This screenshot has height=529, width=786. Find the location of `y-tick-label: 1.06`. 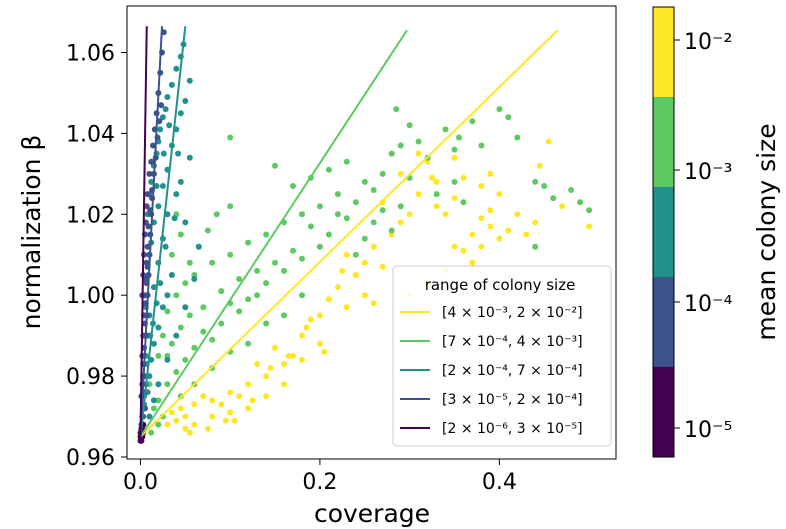

y-tick-label: 1.06 is located at coordinates (90, 54).